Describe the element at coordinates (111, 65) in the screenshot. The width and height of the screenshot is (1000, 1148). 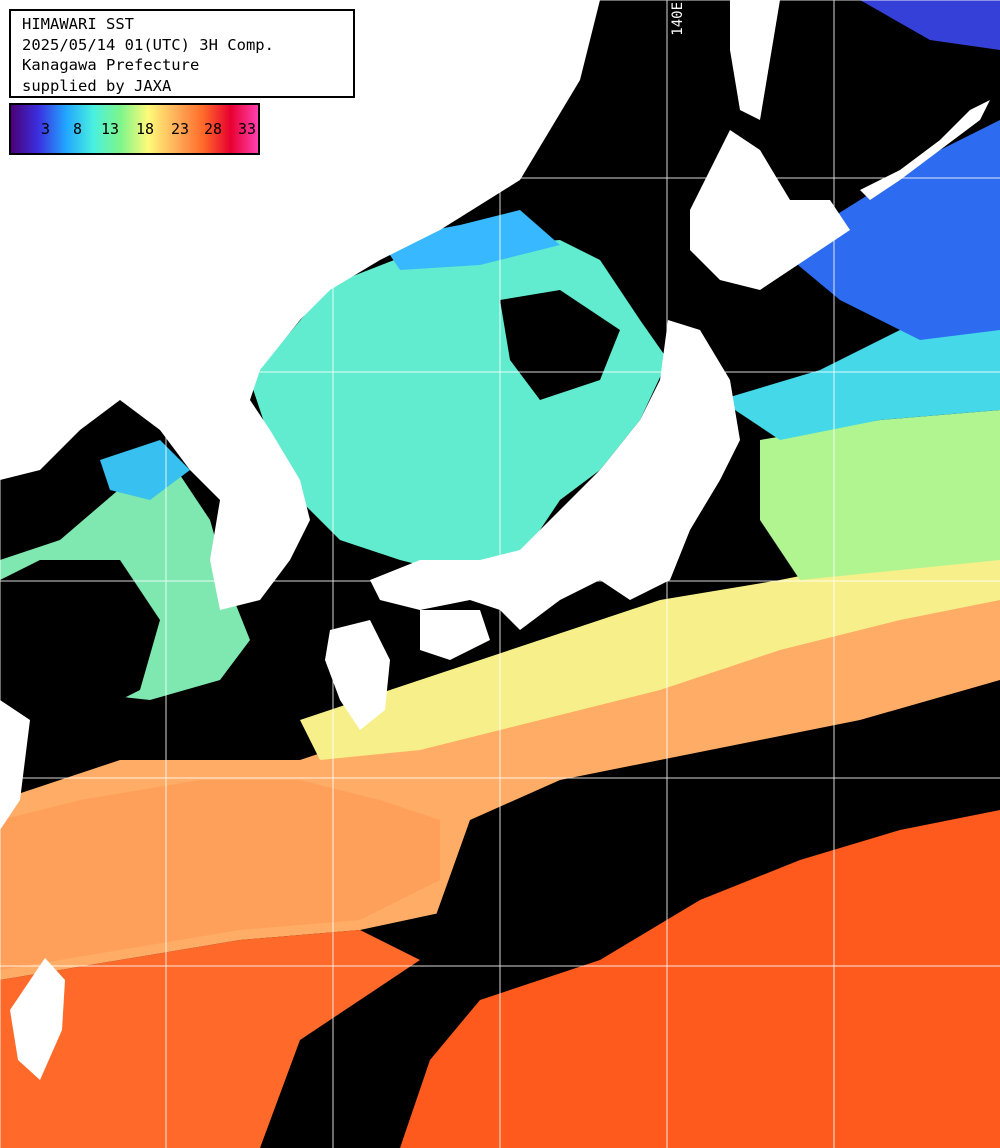
I see `region-label: Kanagawa Prefecture` at that location.